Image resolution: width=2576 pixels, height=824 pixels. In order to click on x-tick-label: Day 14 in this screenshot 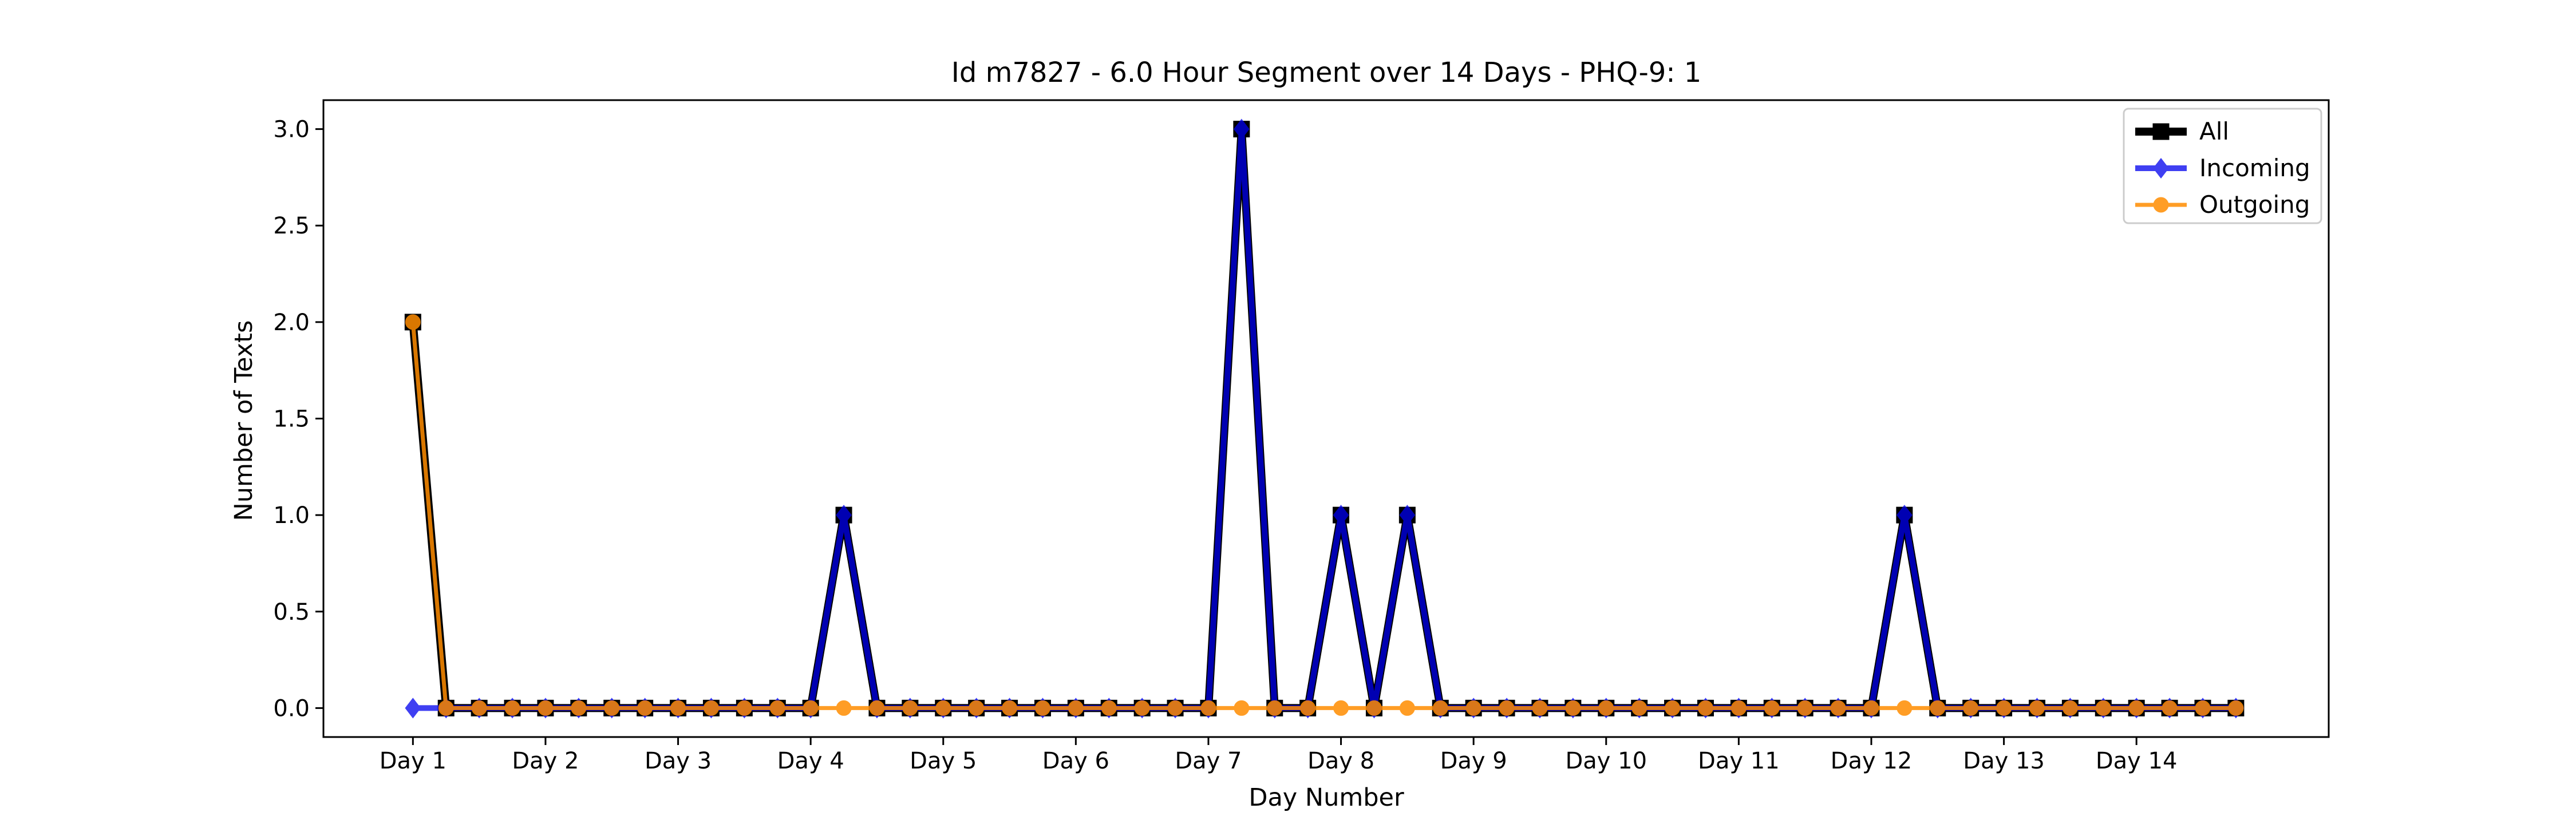, I will do `click(2137, 761)`.